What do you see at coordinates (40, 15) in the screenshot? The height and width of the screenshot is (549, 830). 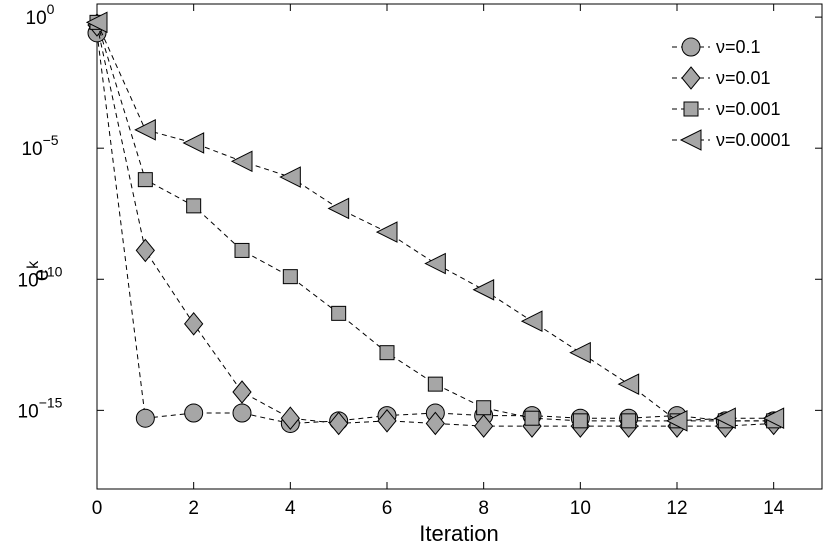 I see `y-tick-label: 10⁰` at bounding box center [40, 15].